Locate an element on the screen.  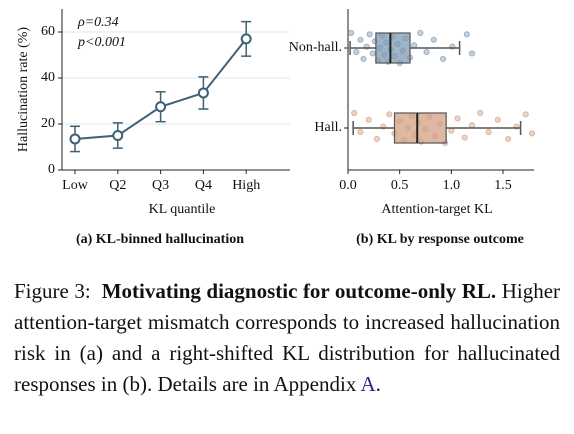
x-tick-label: 1.5 is located at coordinates (503, 185).